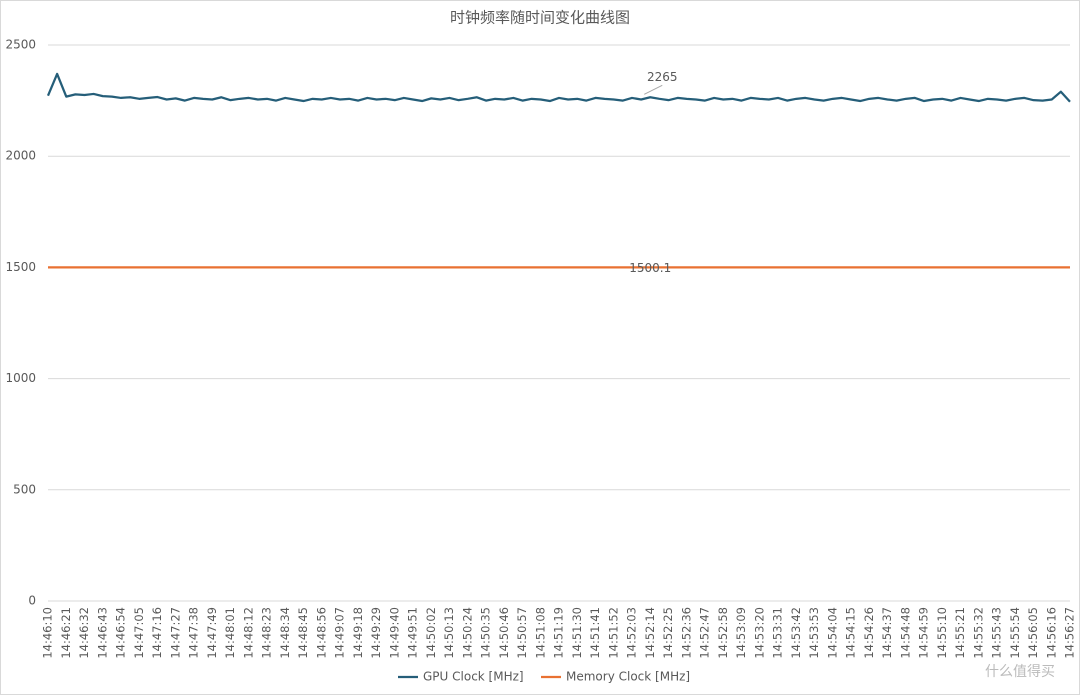  What do you see at coordinates (650, 633) in the screenshot?
I see `x-tick-label: 14:52:14` at bounding box center [650, 633].